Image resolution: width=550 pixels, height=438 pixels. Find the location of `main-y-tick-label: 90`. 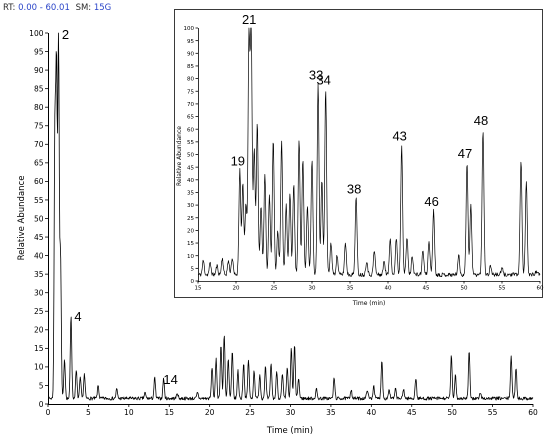

main-y-tick-label: 90 is located at coordinates (39, 70).